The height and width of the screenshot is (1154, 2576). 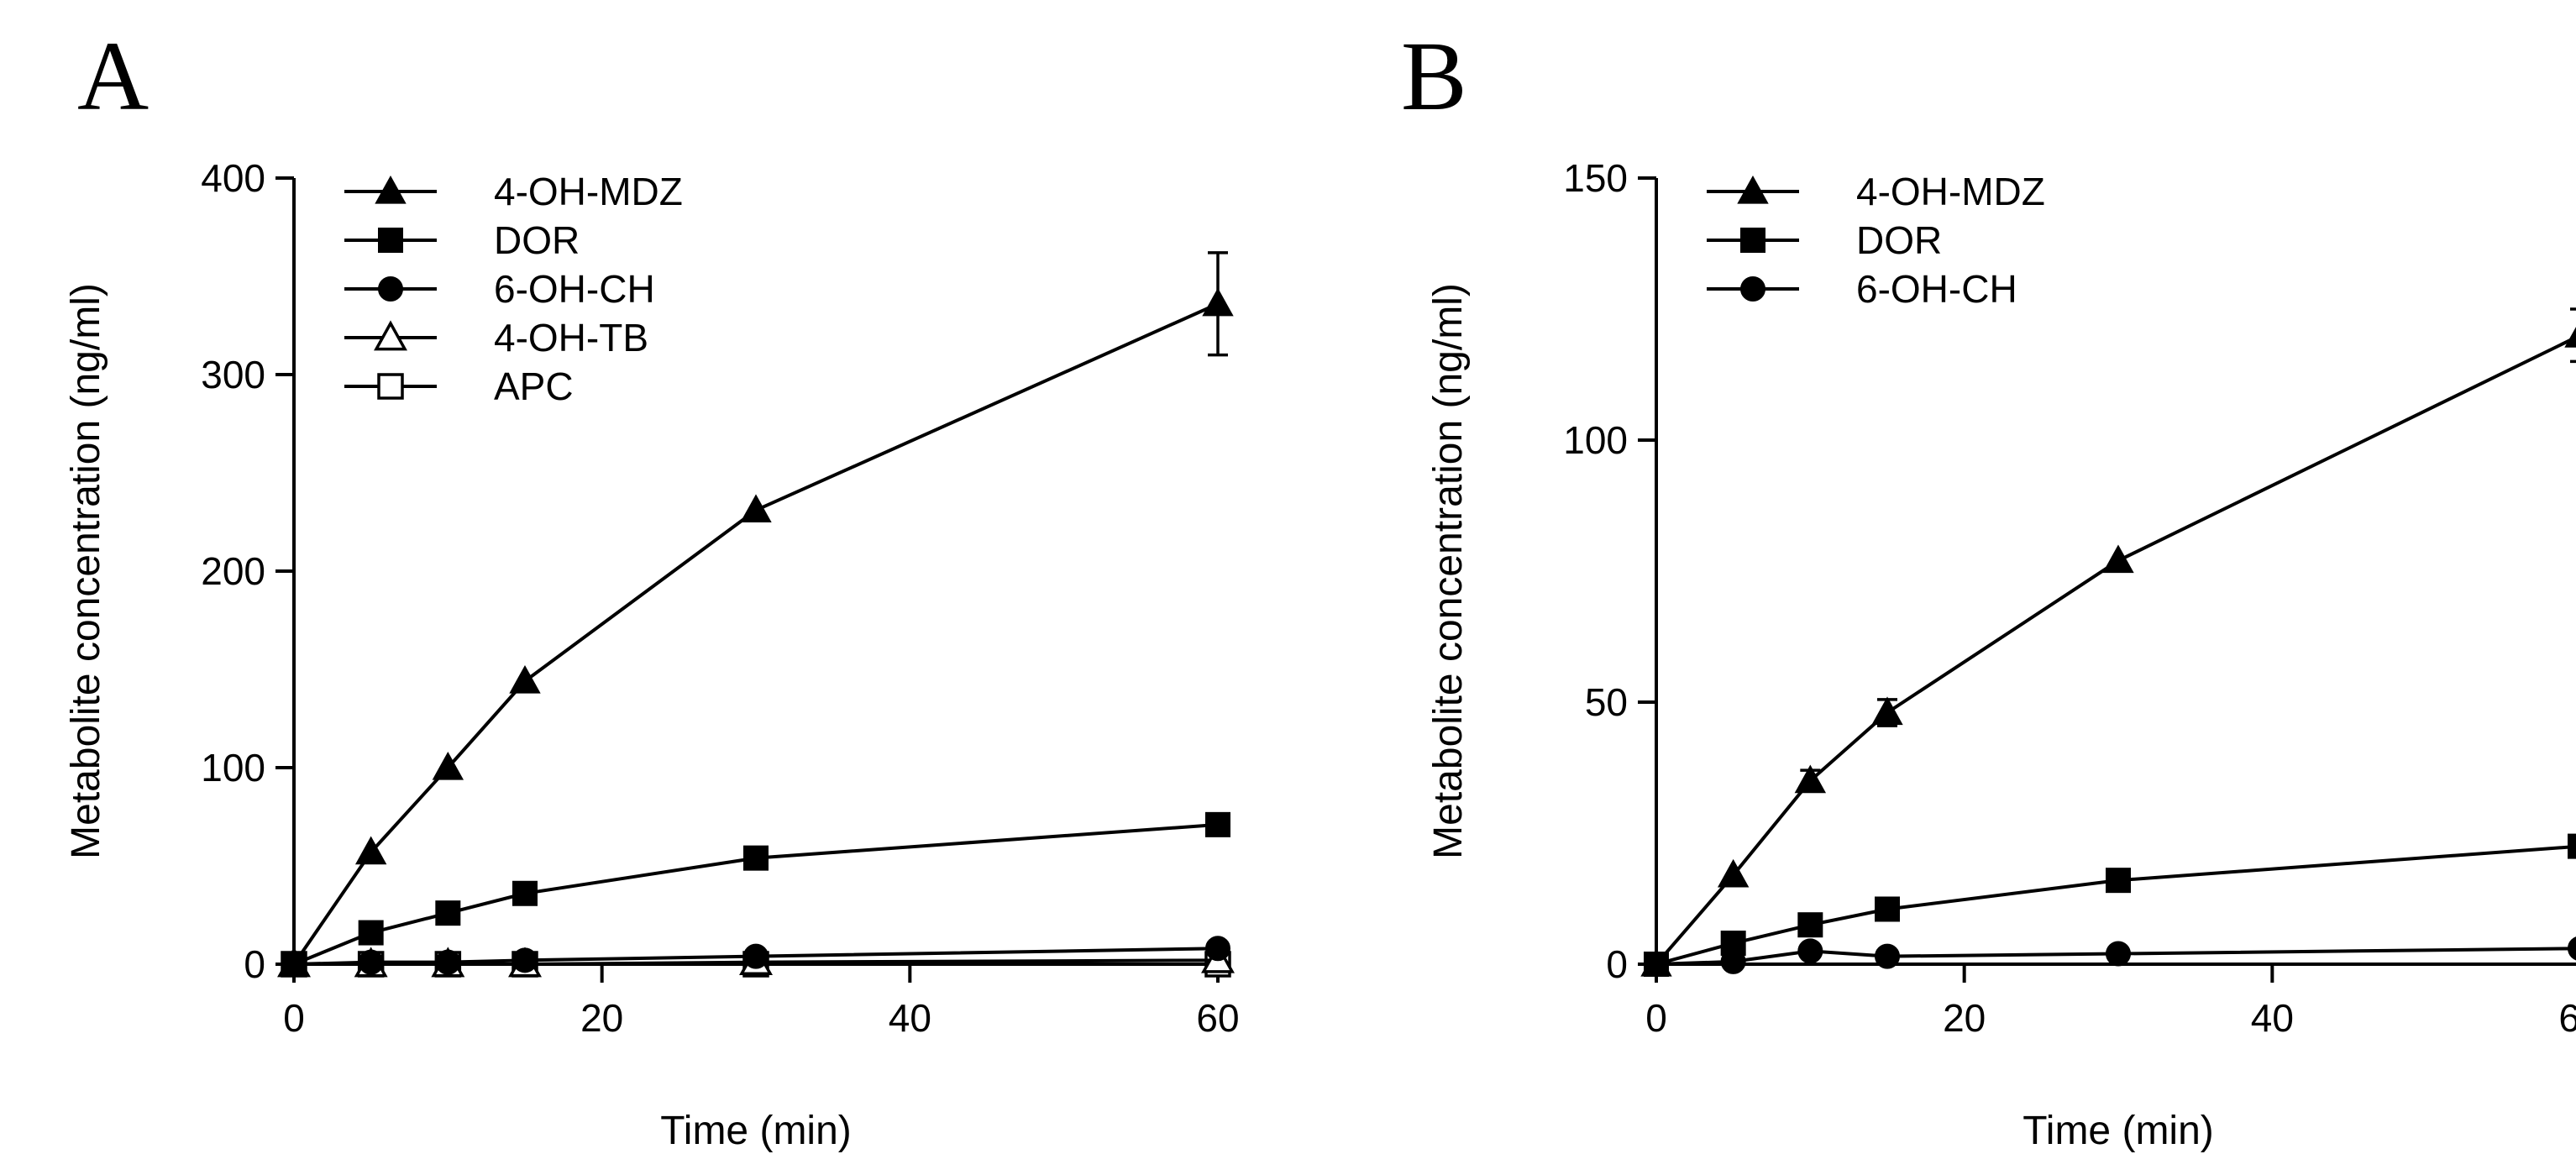 What do you see at coordinates (1595, 178) in the screenshot?
I see `y-tick-label: 150` at bounding box center [1595, 178].